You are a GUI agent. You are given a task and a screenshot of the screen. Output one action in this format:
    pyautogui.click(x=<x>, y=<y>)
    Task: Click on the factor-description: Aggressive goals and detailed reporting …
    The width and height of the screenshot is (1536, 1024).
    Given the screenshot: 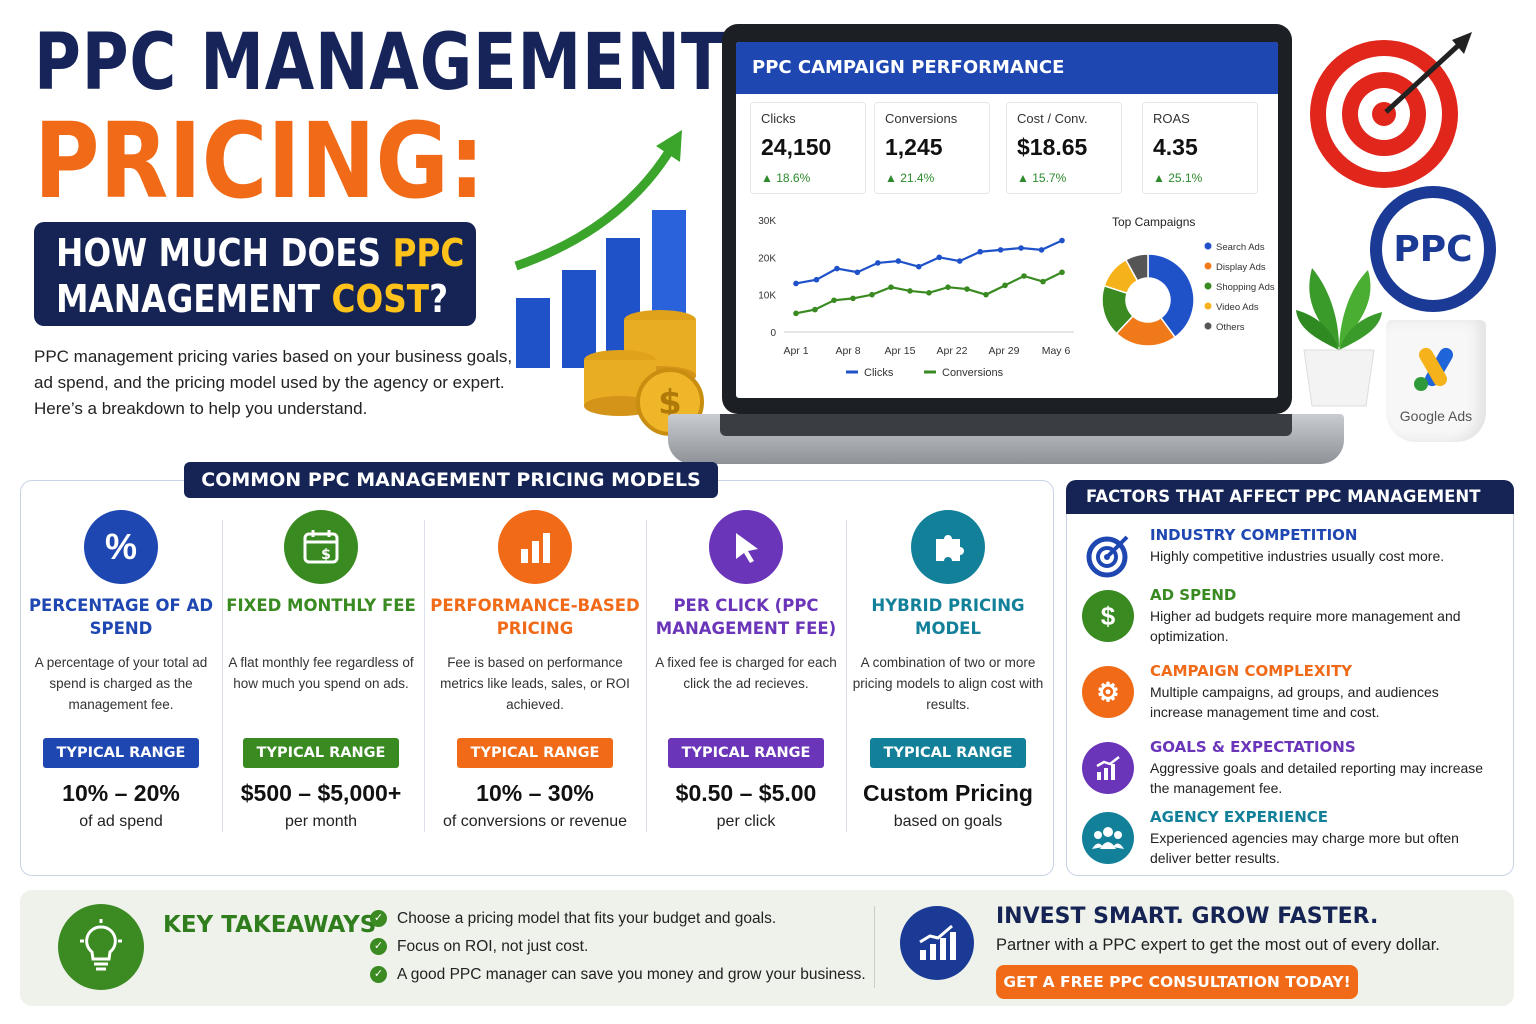 What is the action you would take?
    pyautogui.click(x=1317, y=778)
    